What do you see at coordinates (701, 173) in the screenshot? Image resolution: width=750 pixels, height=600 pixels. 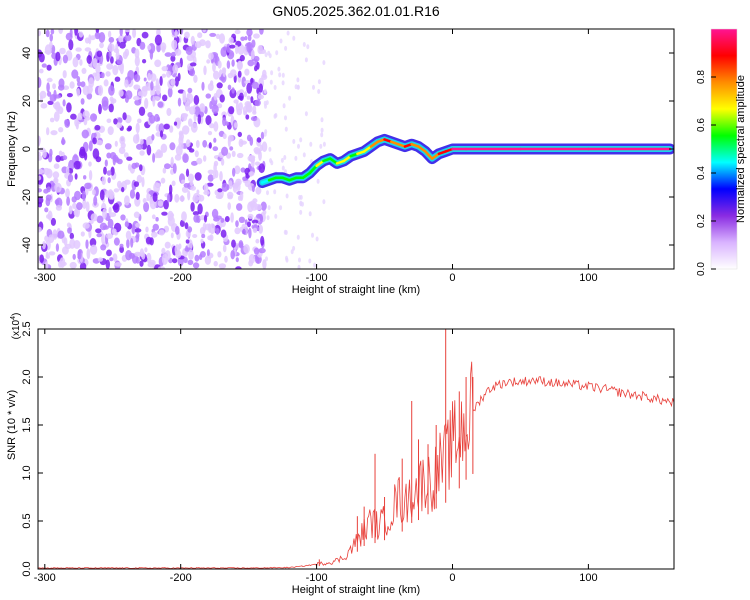 I see `colorbar-tick-label: 0.4` at bounding box center [701, 173].